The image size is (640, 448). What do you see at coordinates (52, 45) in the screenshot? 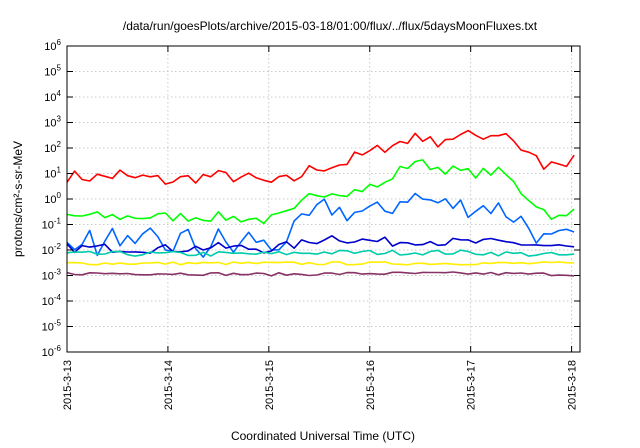
I see `y-tick-label: 10⁶` at bounding box center [52, 45].